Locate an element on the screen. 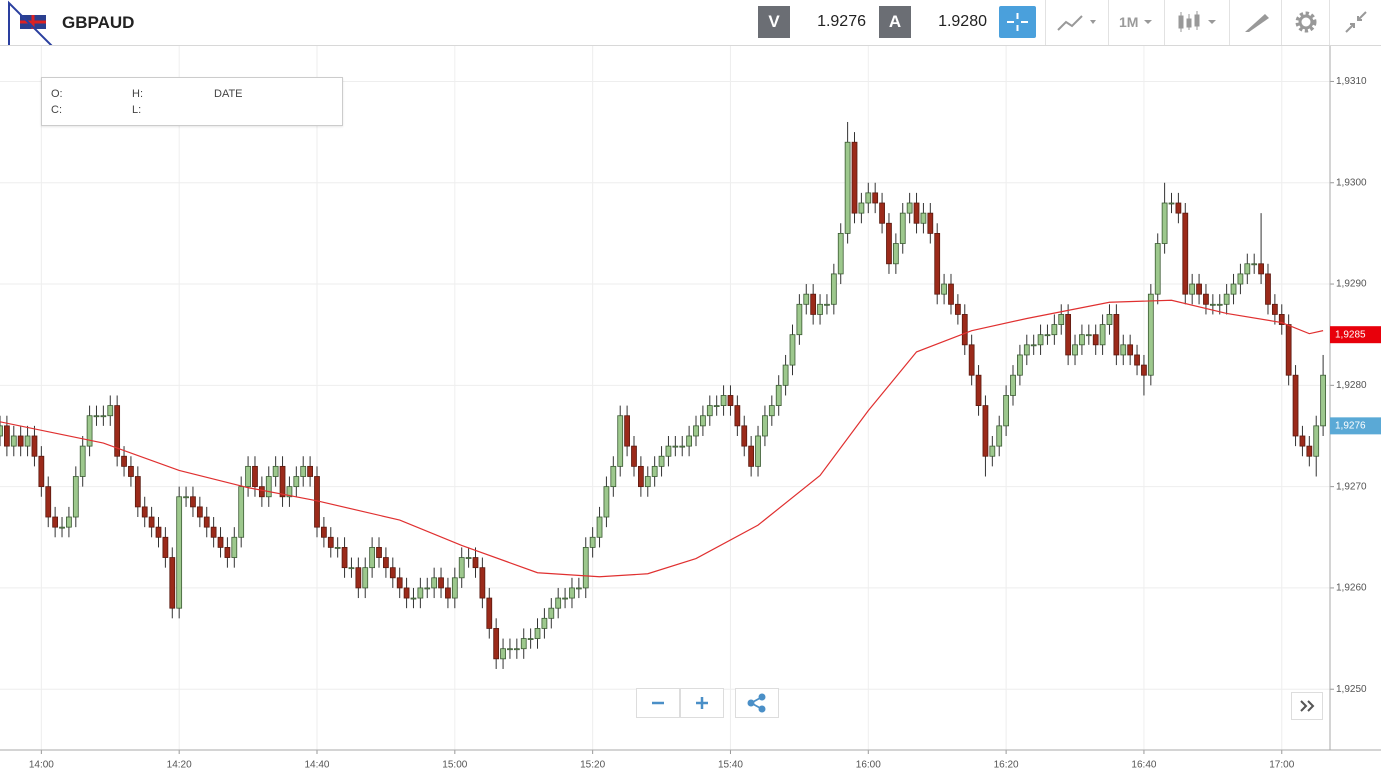  y-tick-label: 1,9280 is located at coordinates (1351, 385).